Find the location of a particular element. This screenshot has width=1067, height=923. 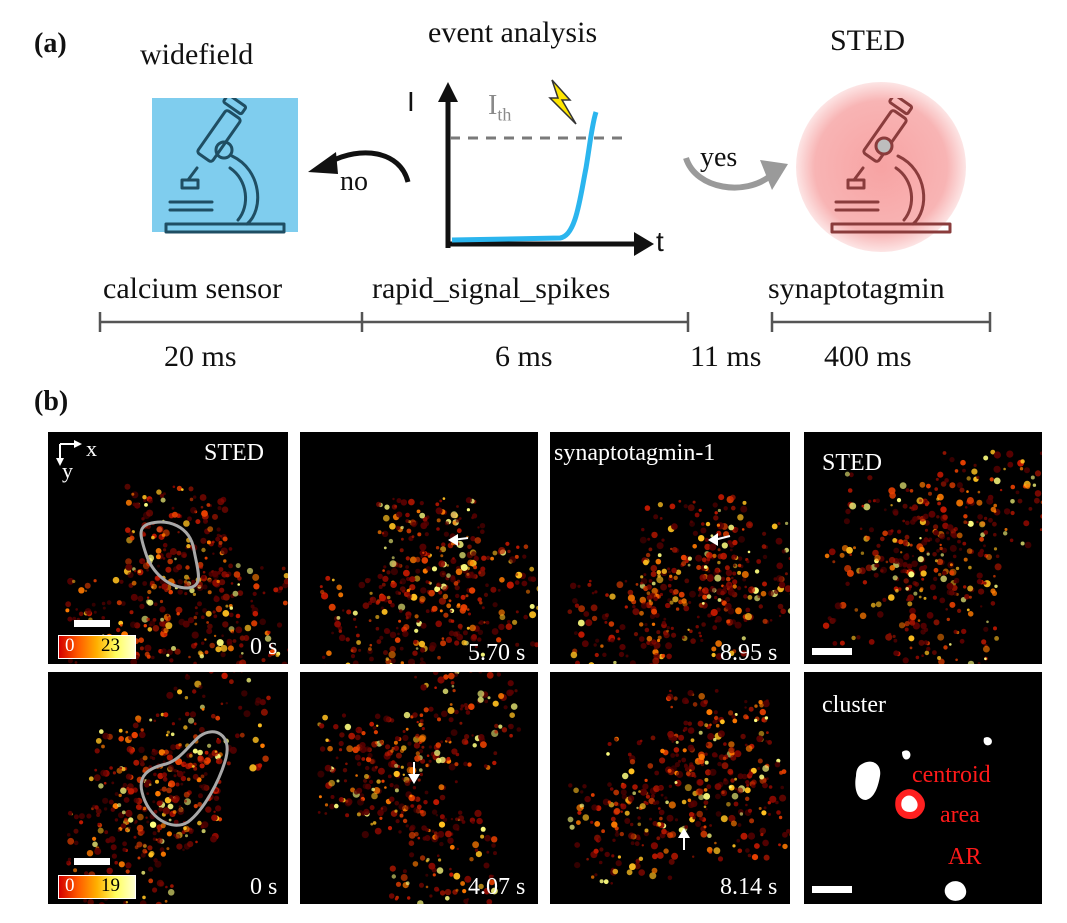

frame-label: synaptotagmin-1 is located at coordinates (635, 453).